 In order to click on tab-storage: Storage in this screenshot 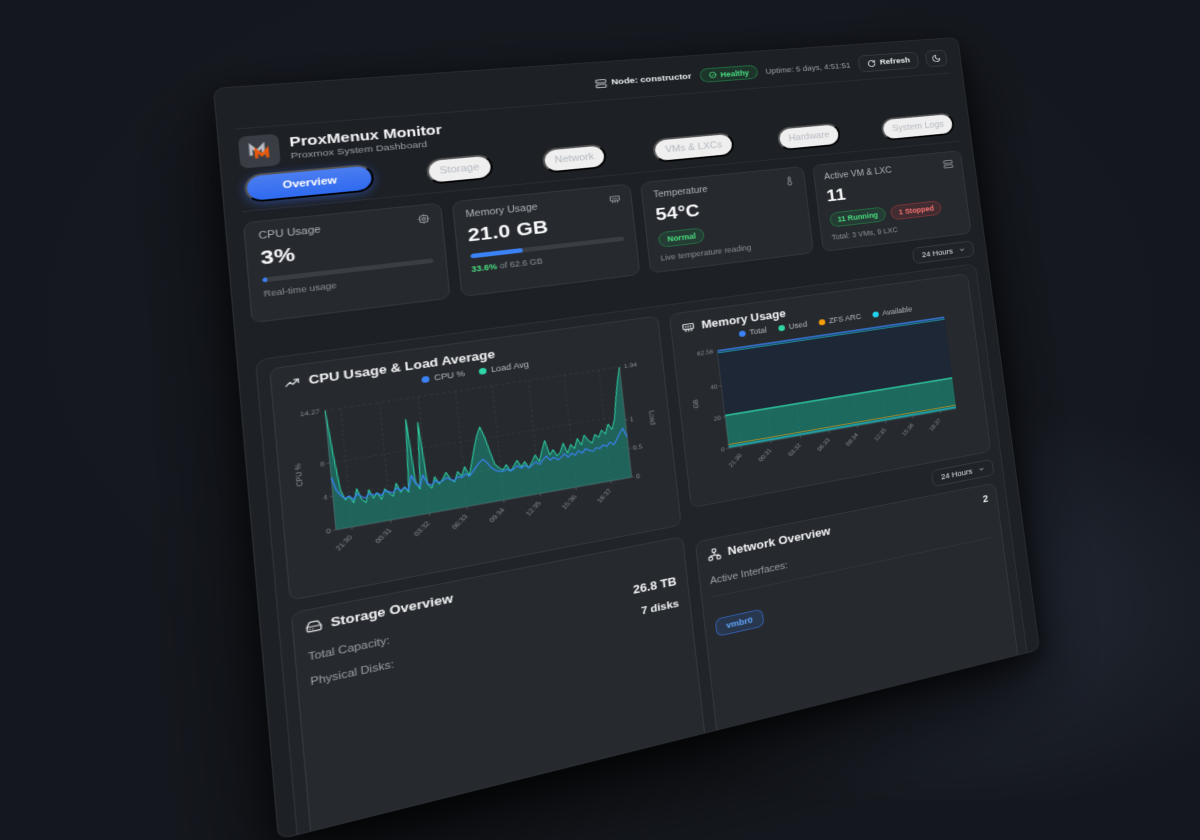, I will do `click(459, 169)`.